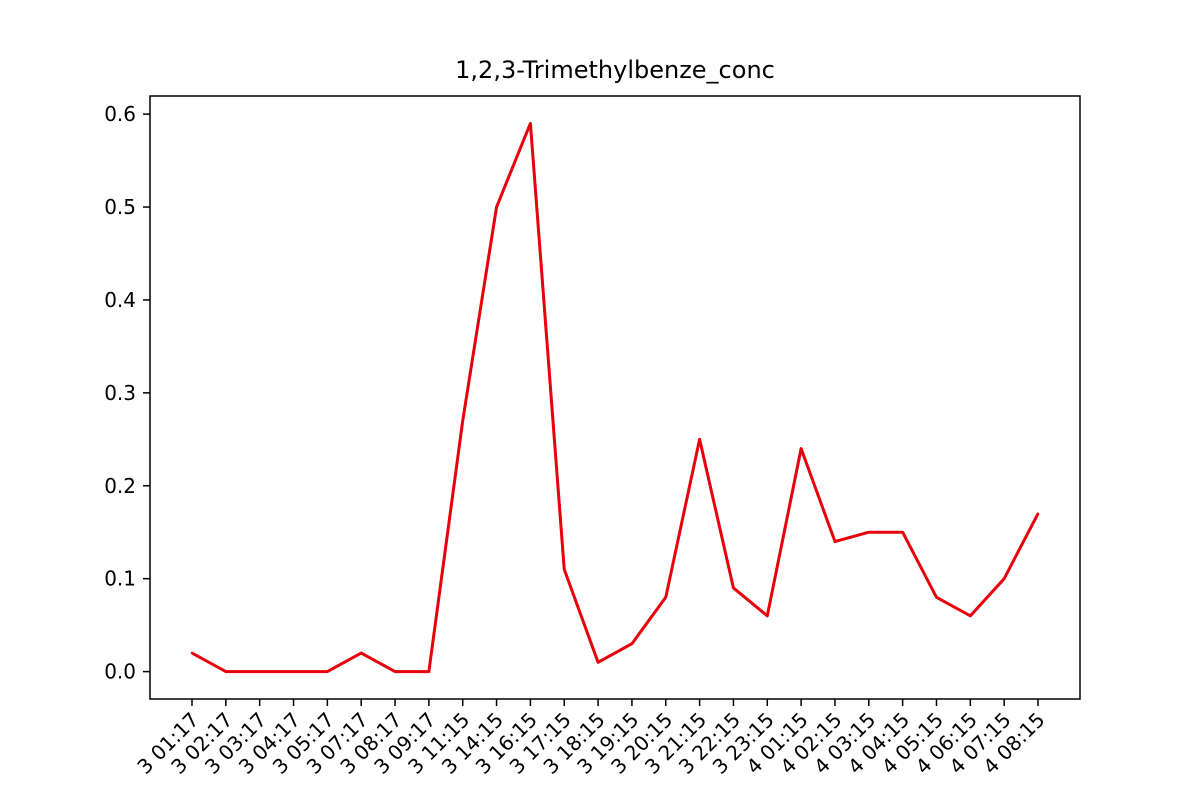 This screenshot has height=800, width=1200. I want to click on y-tick-label: 0.3, so click(120, 393).